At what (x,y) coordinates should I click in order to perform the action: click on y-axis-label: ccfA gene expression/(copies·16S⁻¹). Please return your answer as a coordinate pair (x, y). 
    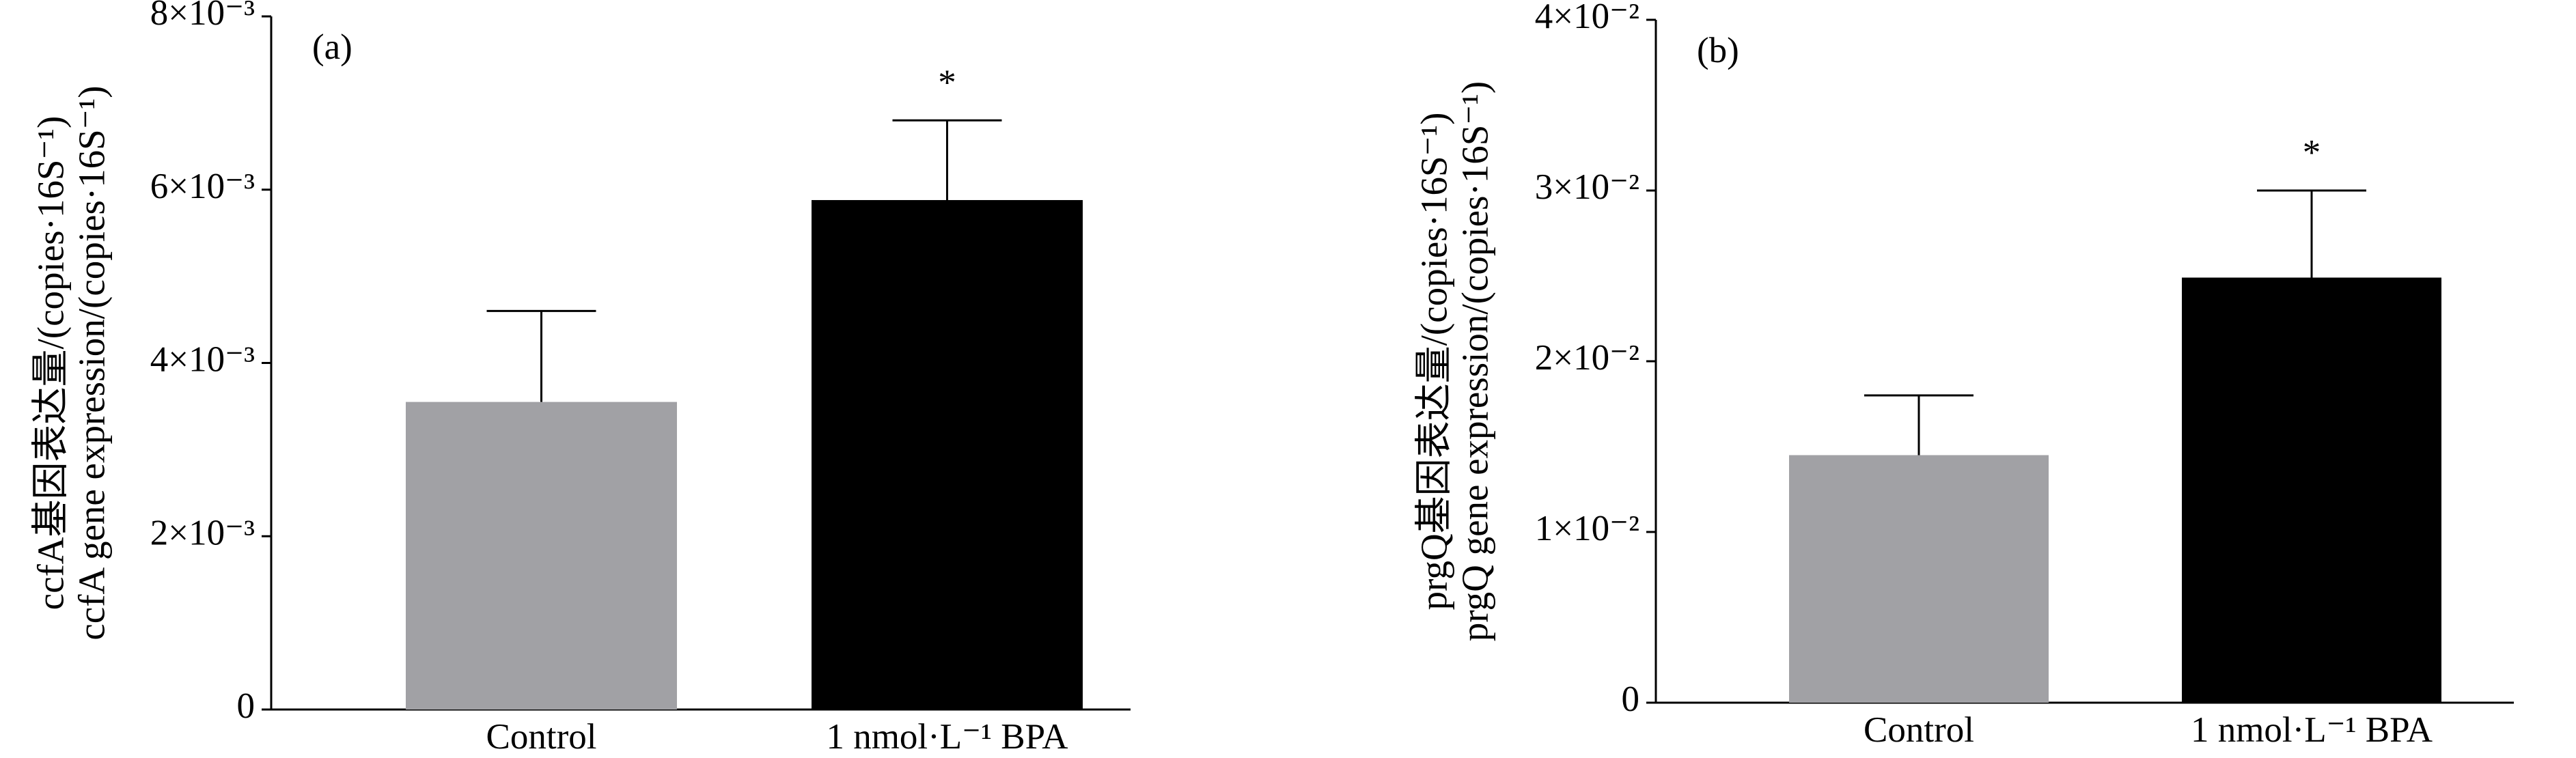
    Looking at the image, I should click on (92, 363).